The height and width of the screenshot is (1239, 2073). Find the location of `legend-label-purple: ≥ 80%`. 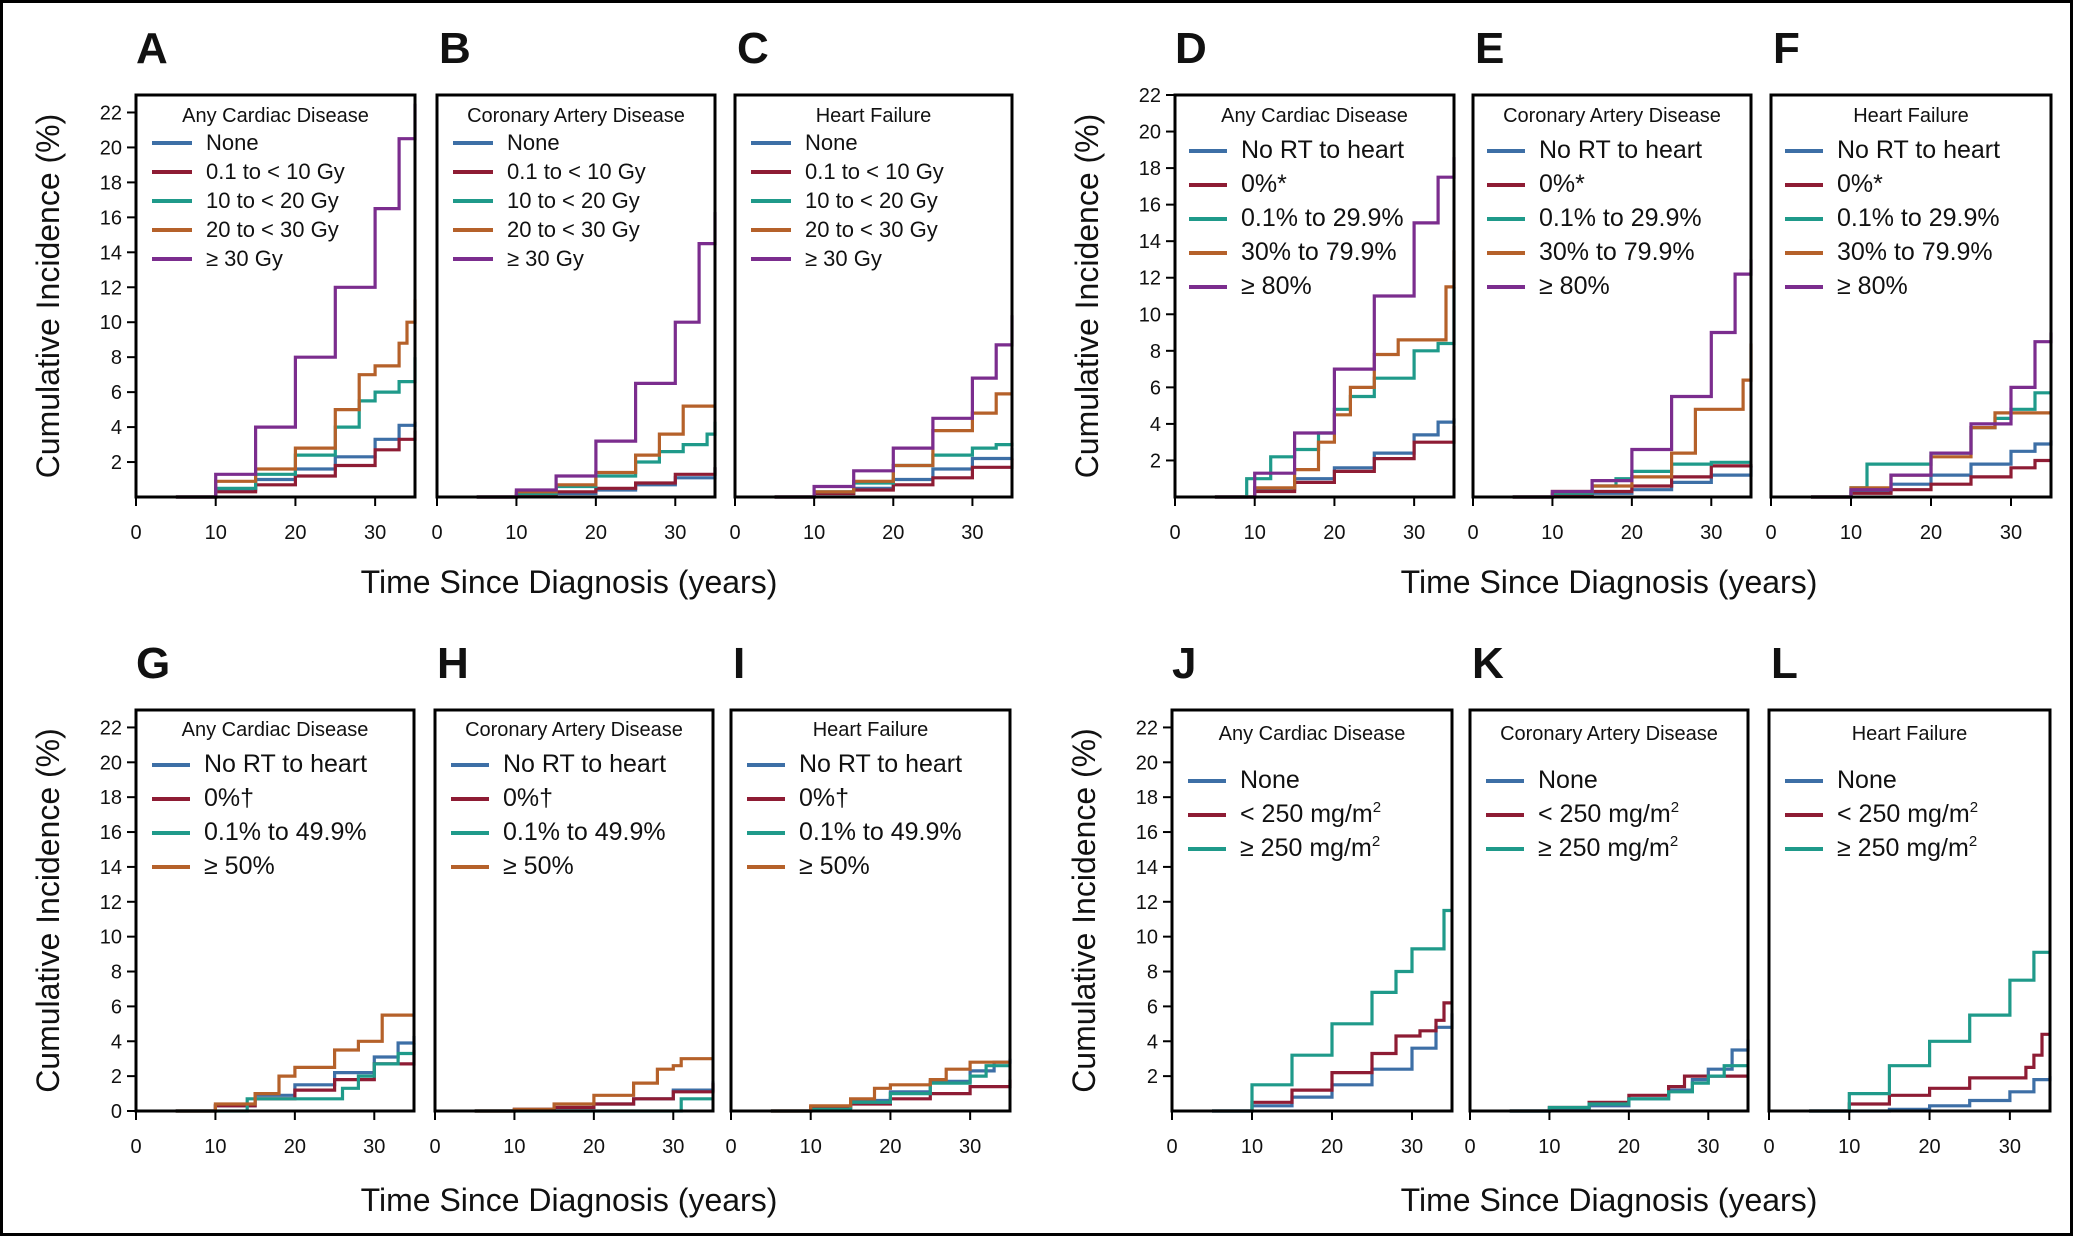

legend-label-purple: ≥ 80% is located at coordinates (1872, 286).